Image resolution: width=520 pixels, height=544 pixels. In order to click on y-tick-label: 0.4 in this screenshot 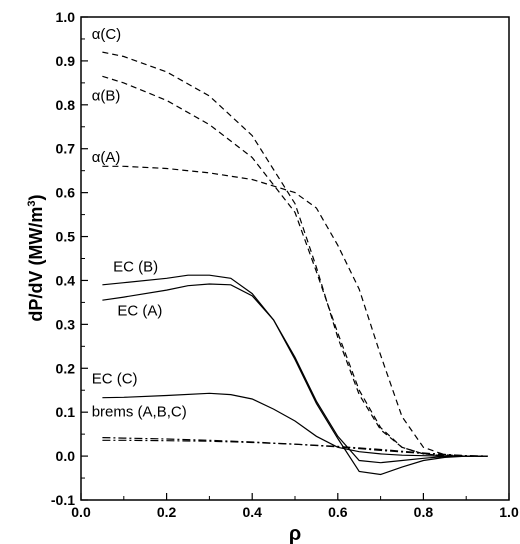, I will do `click(66, 280)`.